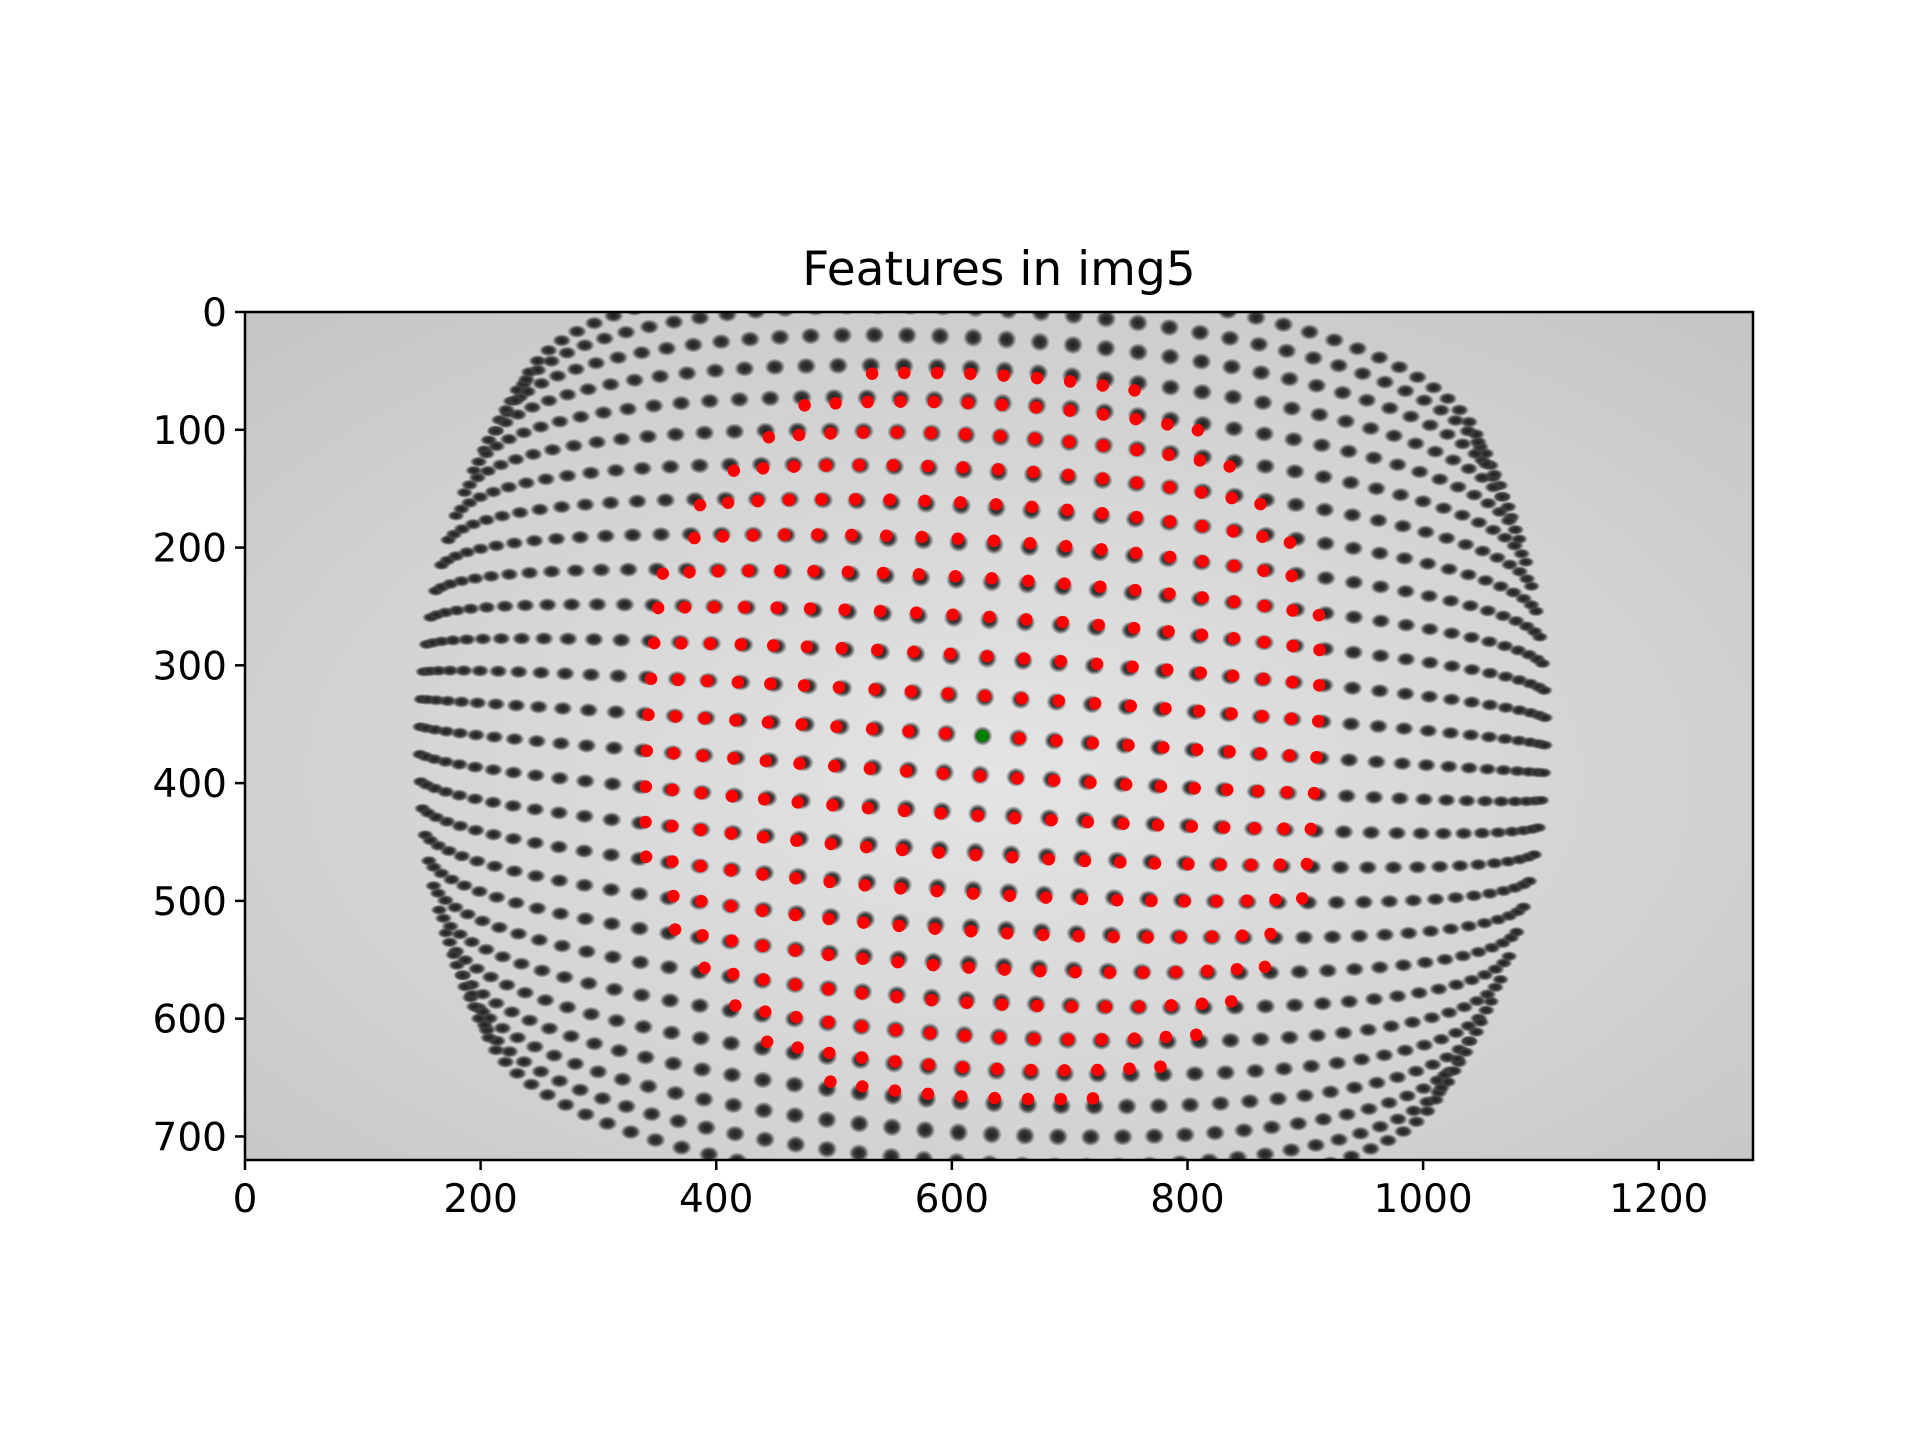  What do you see at coordinates (952, 1199) in the screenshot?
I see `x-tick-label: 600` at bounding box center [952, 1199].